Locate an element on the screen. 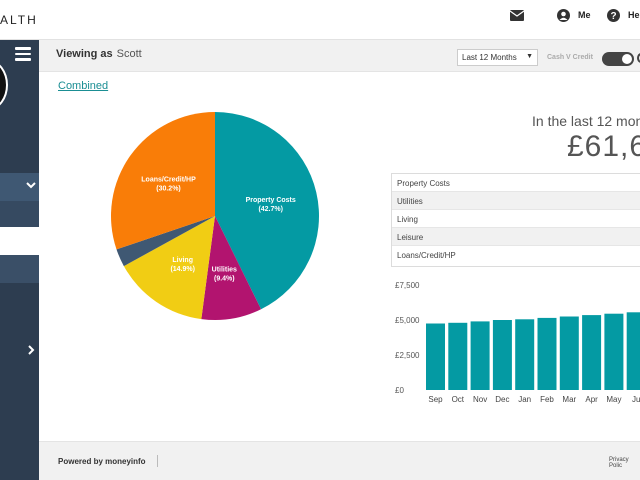  list-item: Utilities is located at coordinates (516, 201).